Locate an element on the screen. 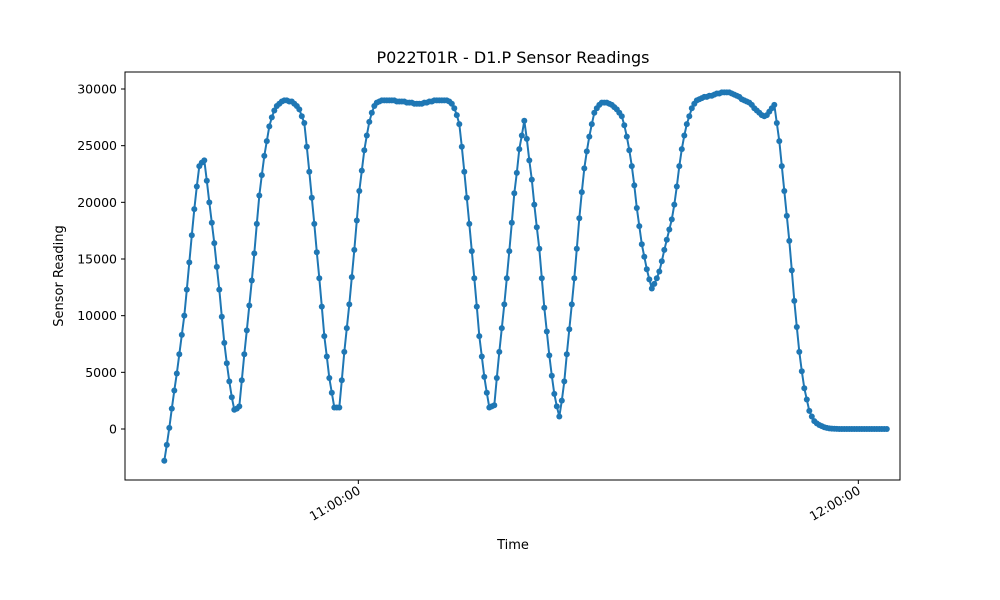 Image resolution: width=1000 pixels, height=600 pixels. y-tick-label: 20000 is located at coordinates (97, 202).